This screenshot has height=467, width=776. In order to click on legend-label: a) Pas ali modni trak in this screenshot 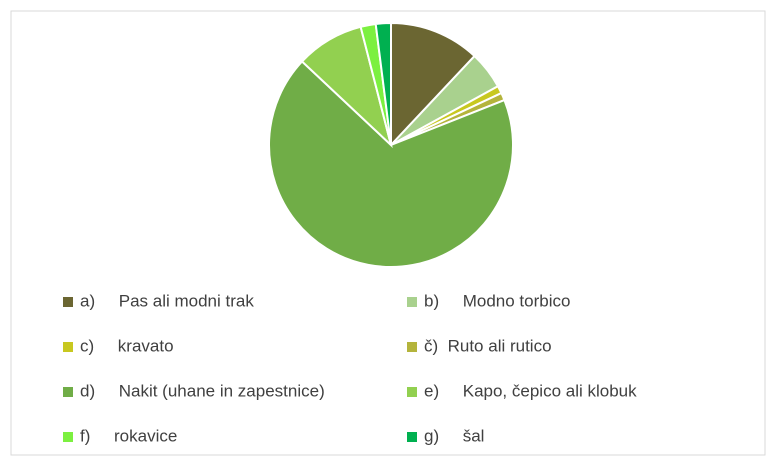, I will do `click(167, 300)`.